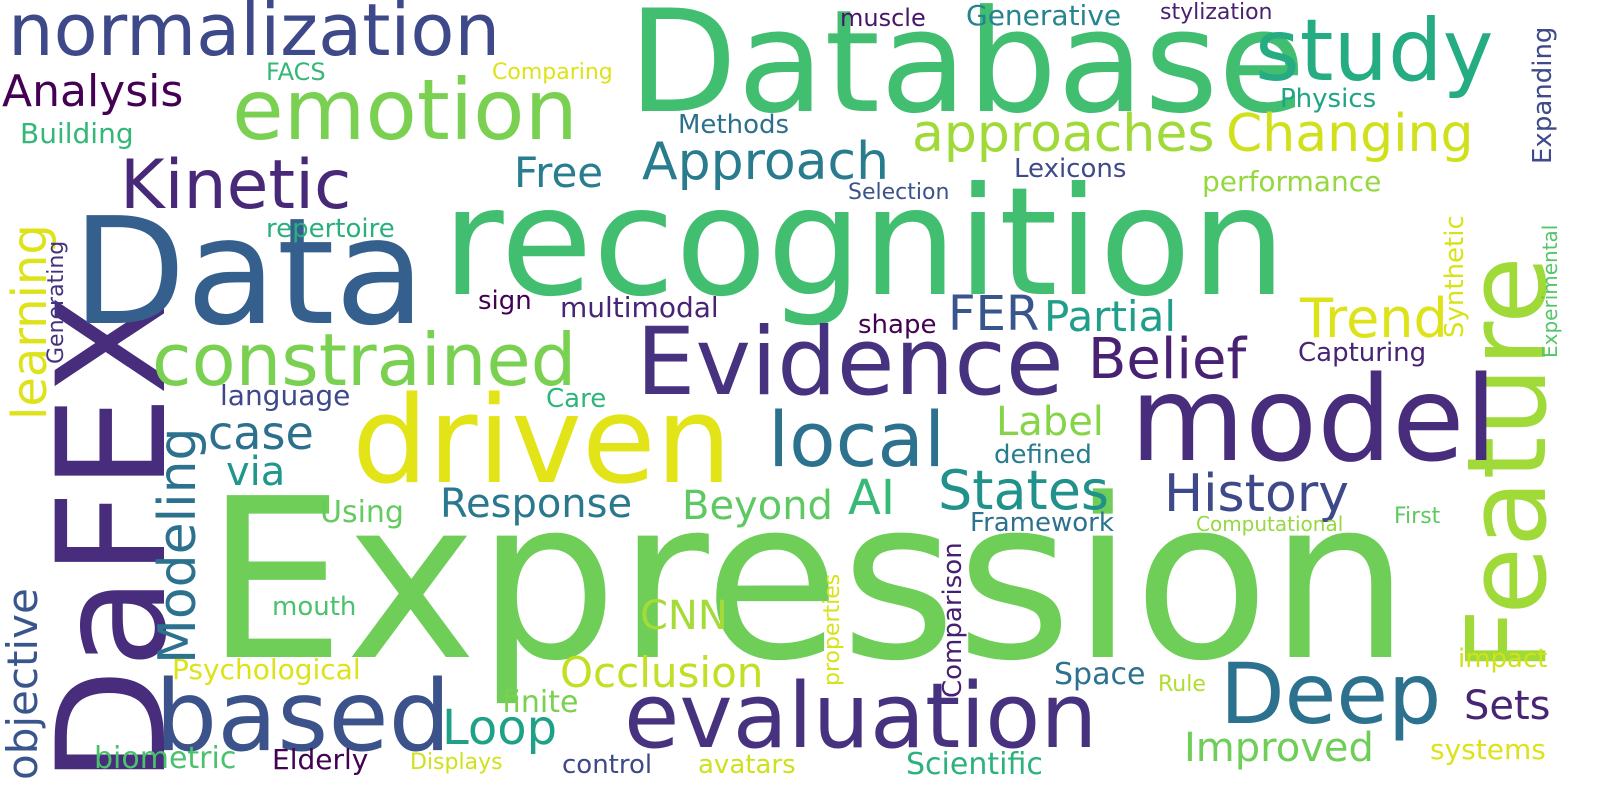 This screenshot has width=1600, height=800. Describe the element at coordinates (536, 504) in the screenshot. I see `word-response: Response` at that location.